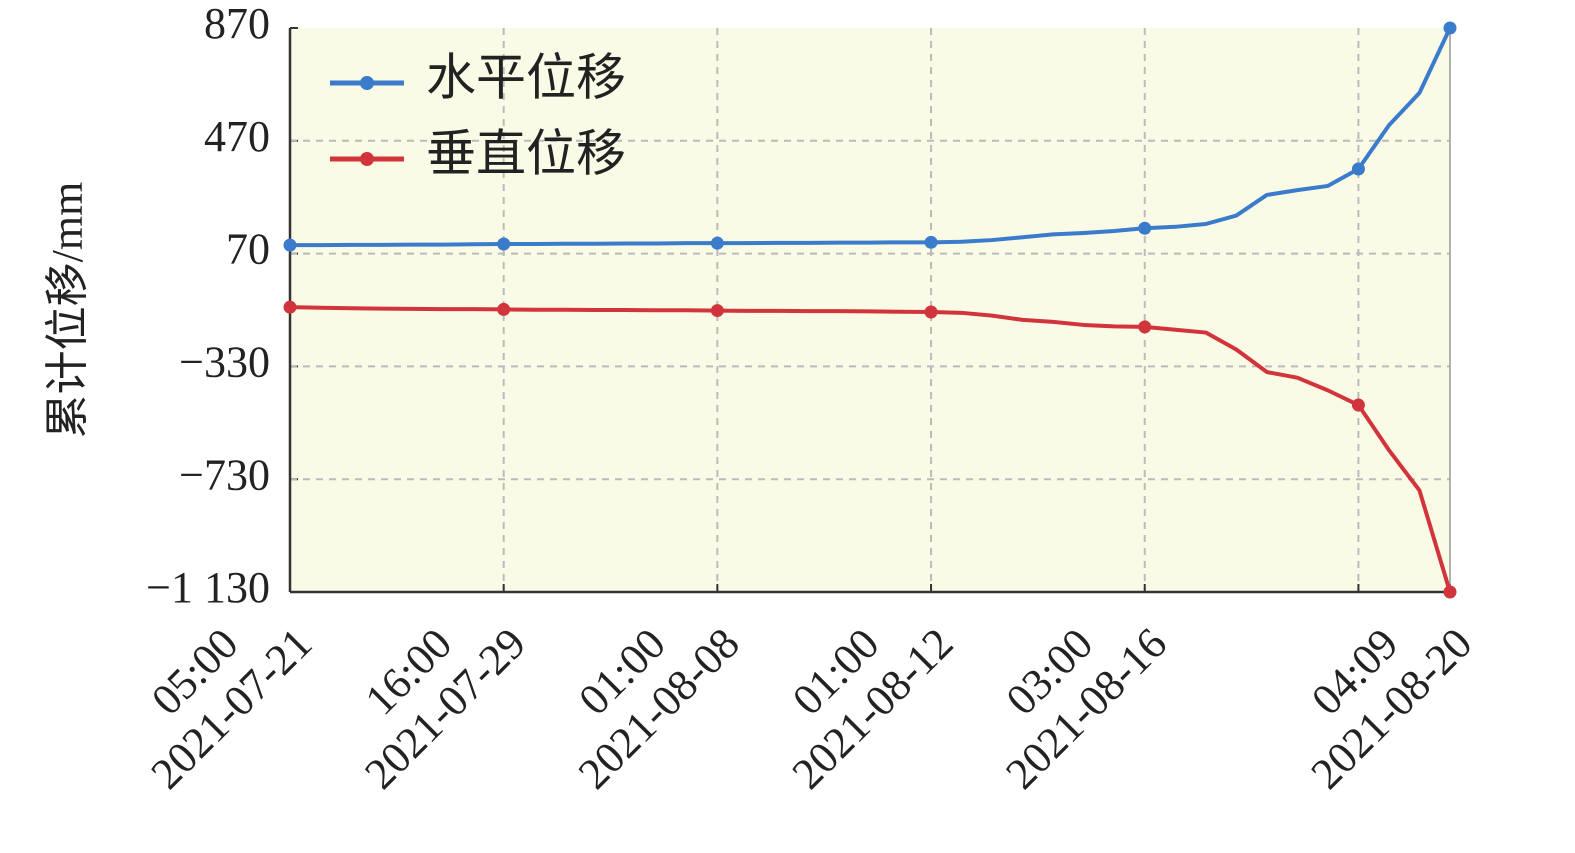  Describe the element at coordinates (1373, 690) in the screenshot. I see `x-tick-label: 04:092021-08-20` at that location.